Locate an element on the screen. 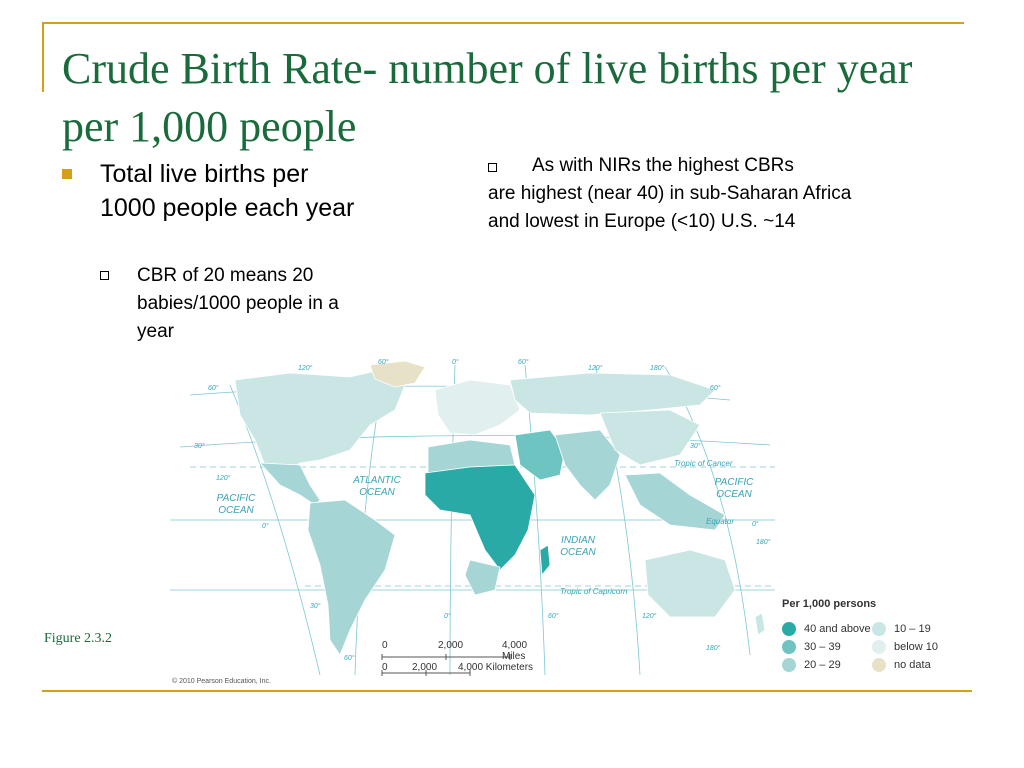  scale-km-0: 0 is located at coordinates (385, 667).